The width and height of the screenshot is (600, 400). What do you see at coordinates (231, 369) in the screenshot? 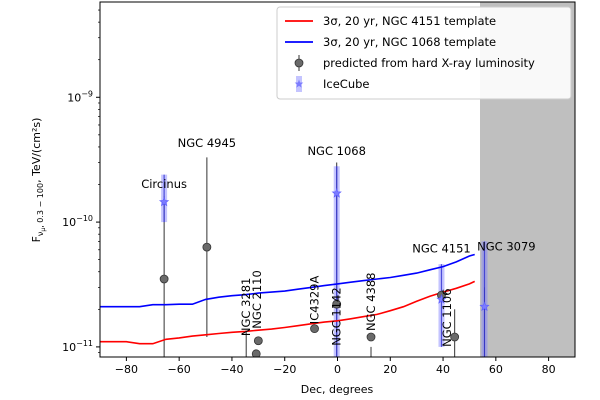
I see `x-tick-label: −40` at bounding box center [231, 369].